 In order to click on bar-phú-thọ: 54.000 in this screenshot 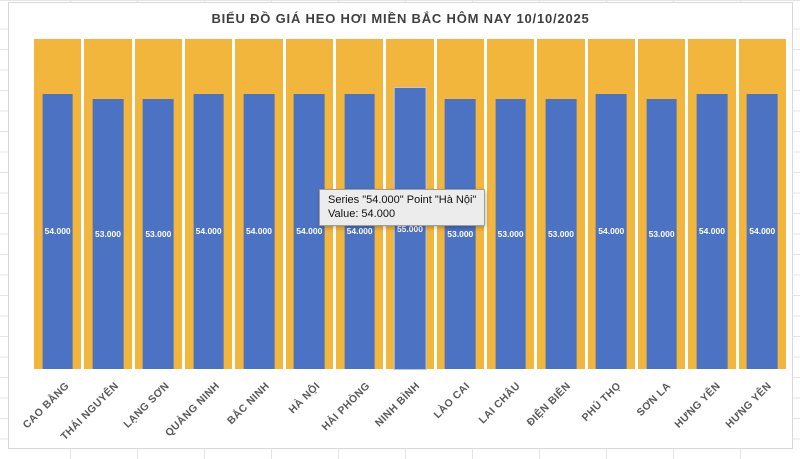, I will do `click(611, 231)`.